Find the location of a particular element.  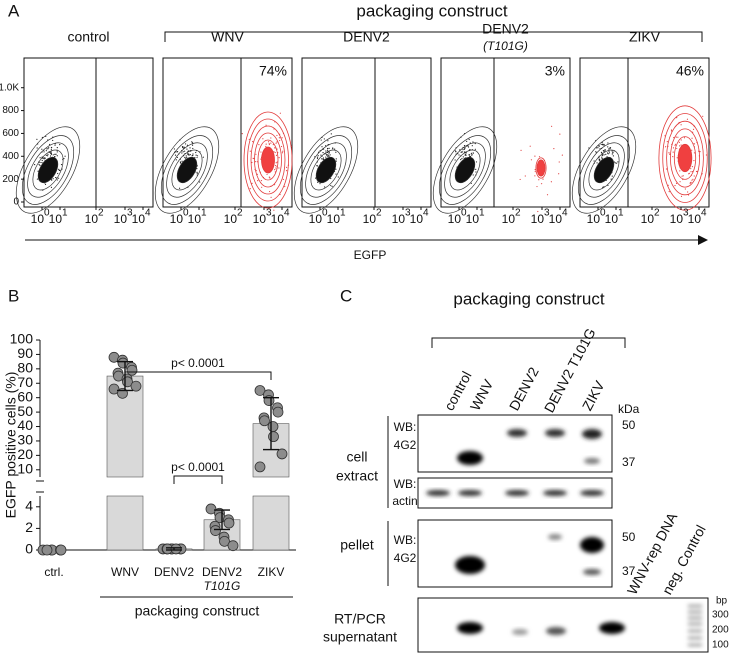

ladder is located at coordinates (695, 625).